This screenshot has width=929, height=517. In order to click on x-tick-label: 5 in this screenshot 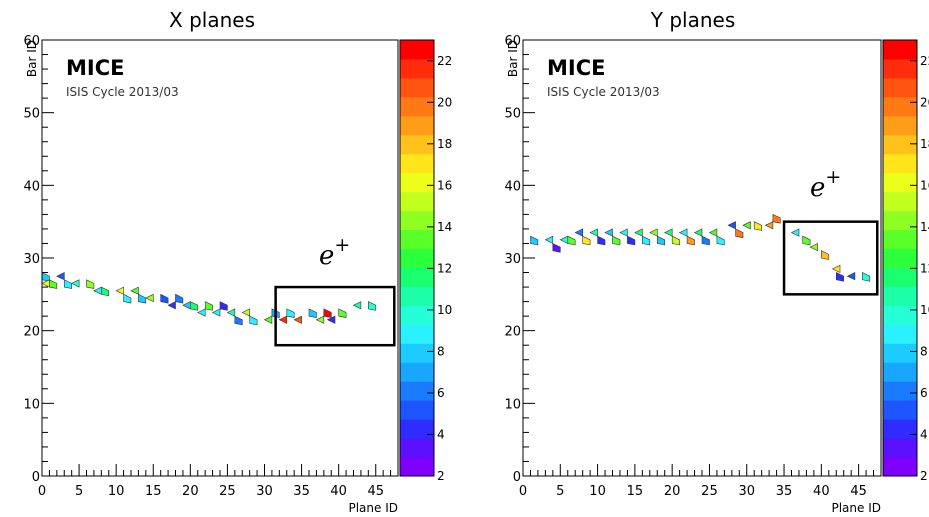, I will do `click(79, 491)`.